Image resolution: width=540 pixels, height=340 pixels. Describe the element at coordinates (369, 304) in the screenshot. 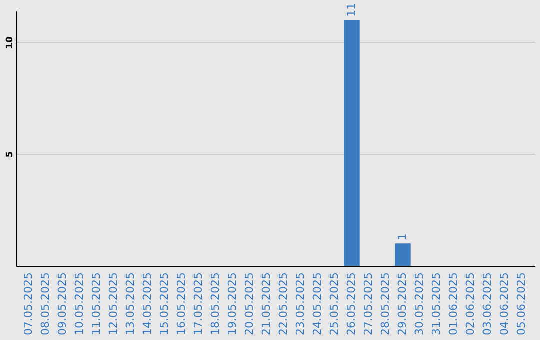

I see `x-tick-label: 27.05.2025` at that location.